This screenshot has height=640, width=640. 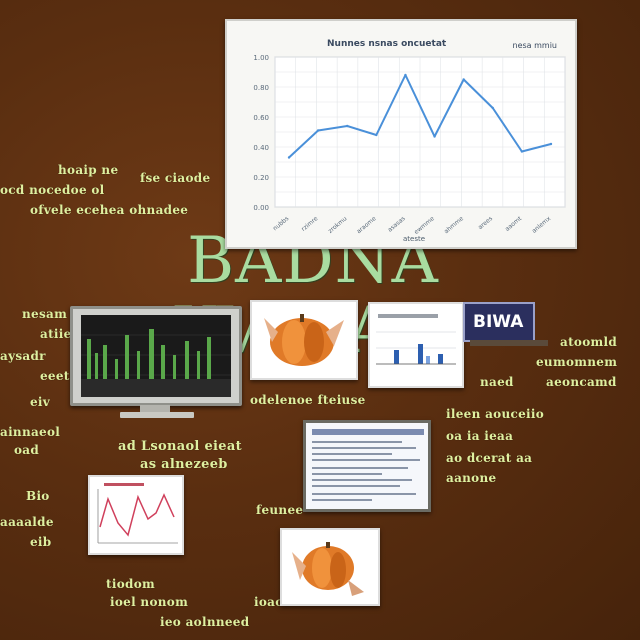 I want to click on note-left-6: ainnaeol, so click(x=30, y=432).